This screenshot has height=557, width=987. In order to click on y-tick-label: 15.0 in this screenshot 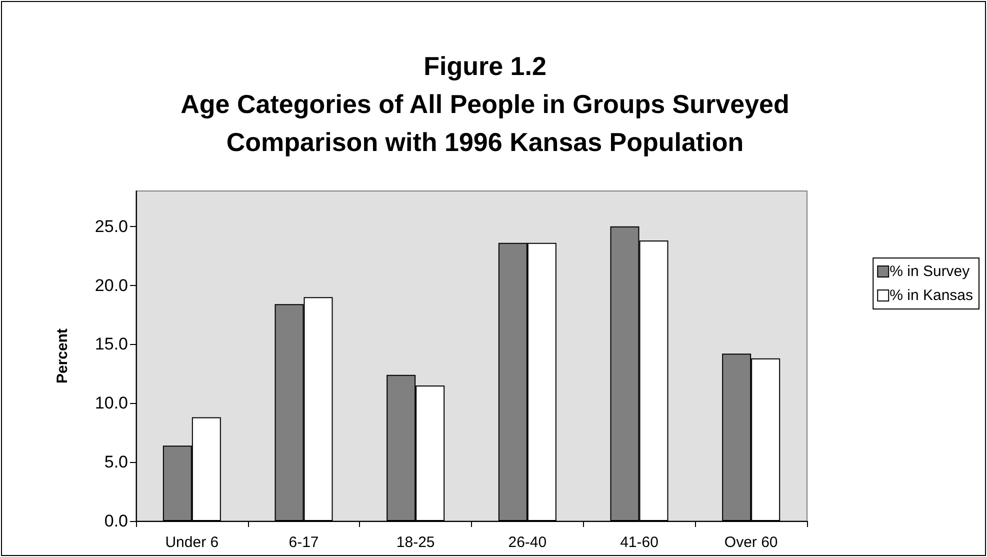, I will do `click(111, 344)`.